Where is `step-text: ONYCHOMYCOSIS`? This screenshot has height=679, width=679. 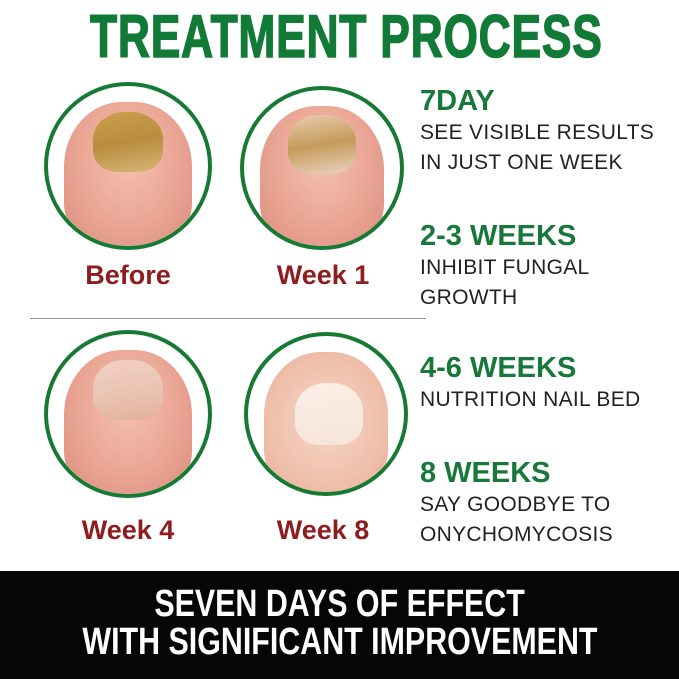
step-text: ONYCHOMYCOSIS is located at coordinates (516, 534).